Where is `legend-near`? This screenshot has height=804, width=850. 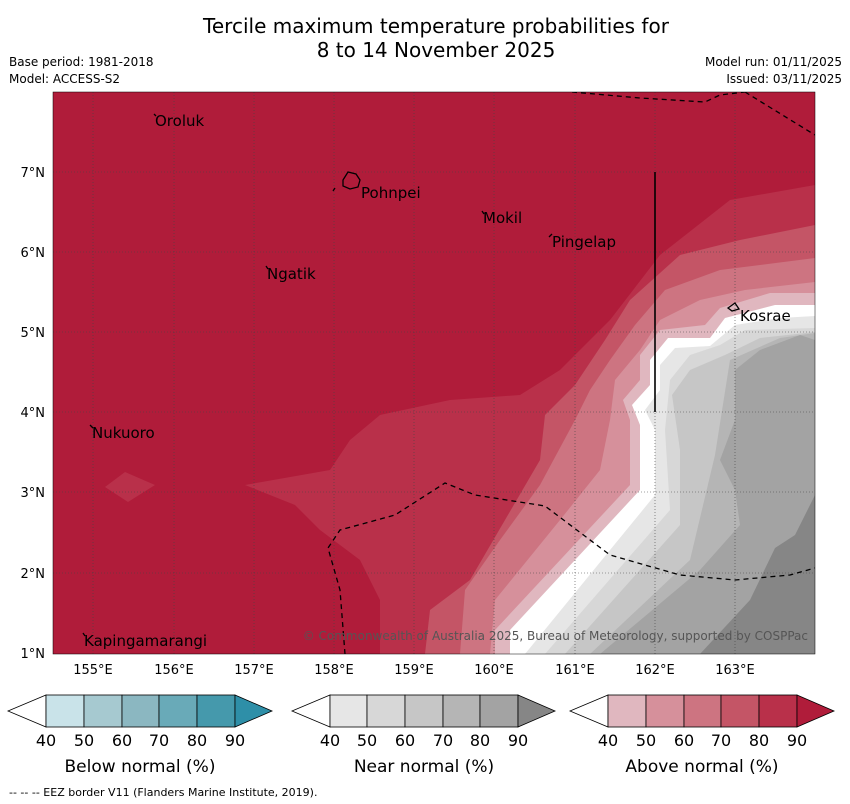
legend-near is located at coordinates (423, 711).